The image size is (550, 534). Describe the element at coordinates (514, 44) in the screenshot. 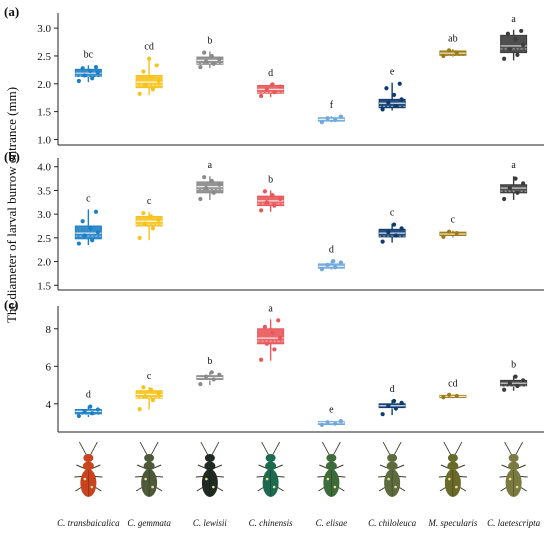

I see `box` at that location.